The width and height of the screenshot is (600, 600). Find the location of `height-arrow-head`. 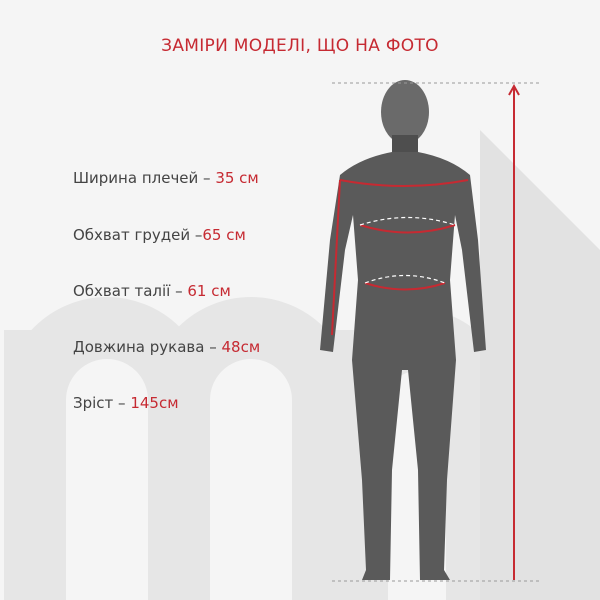

height-arrow-head is located at coordinates (514, 89).